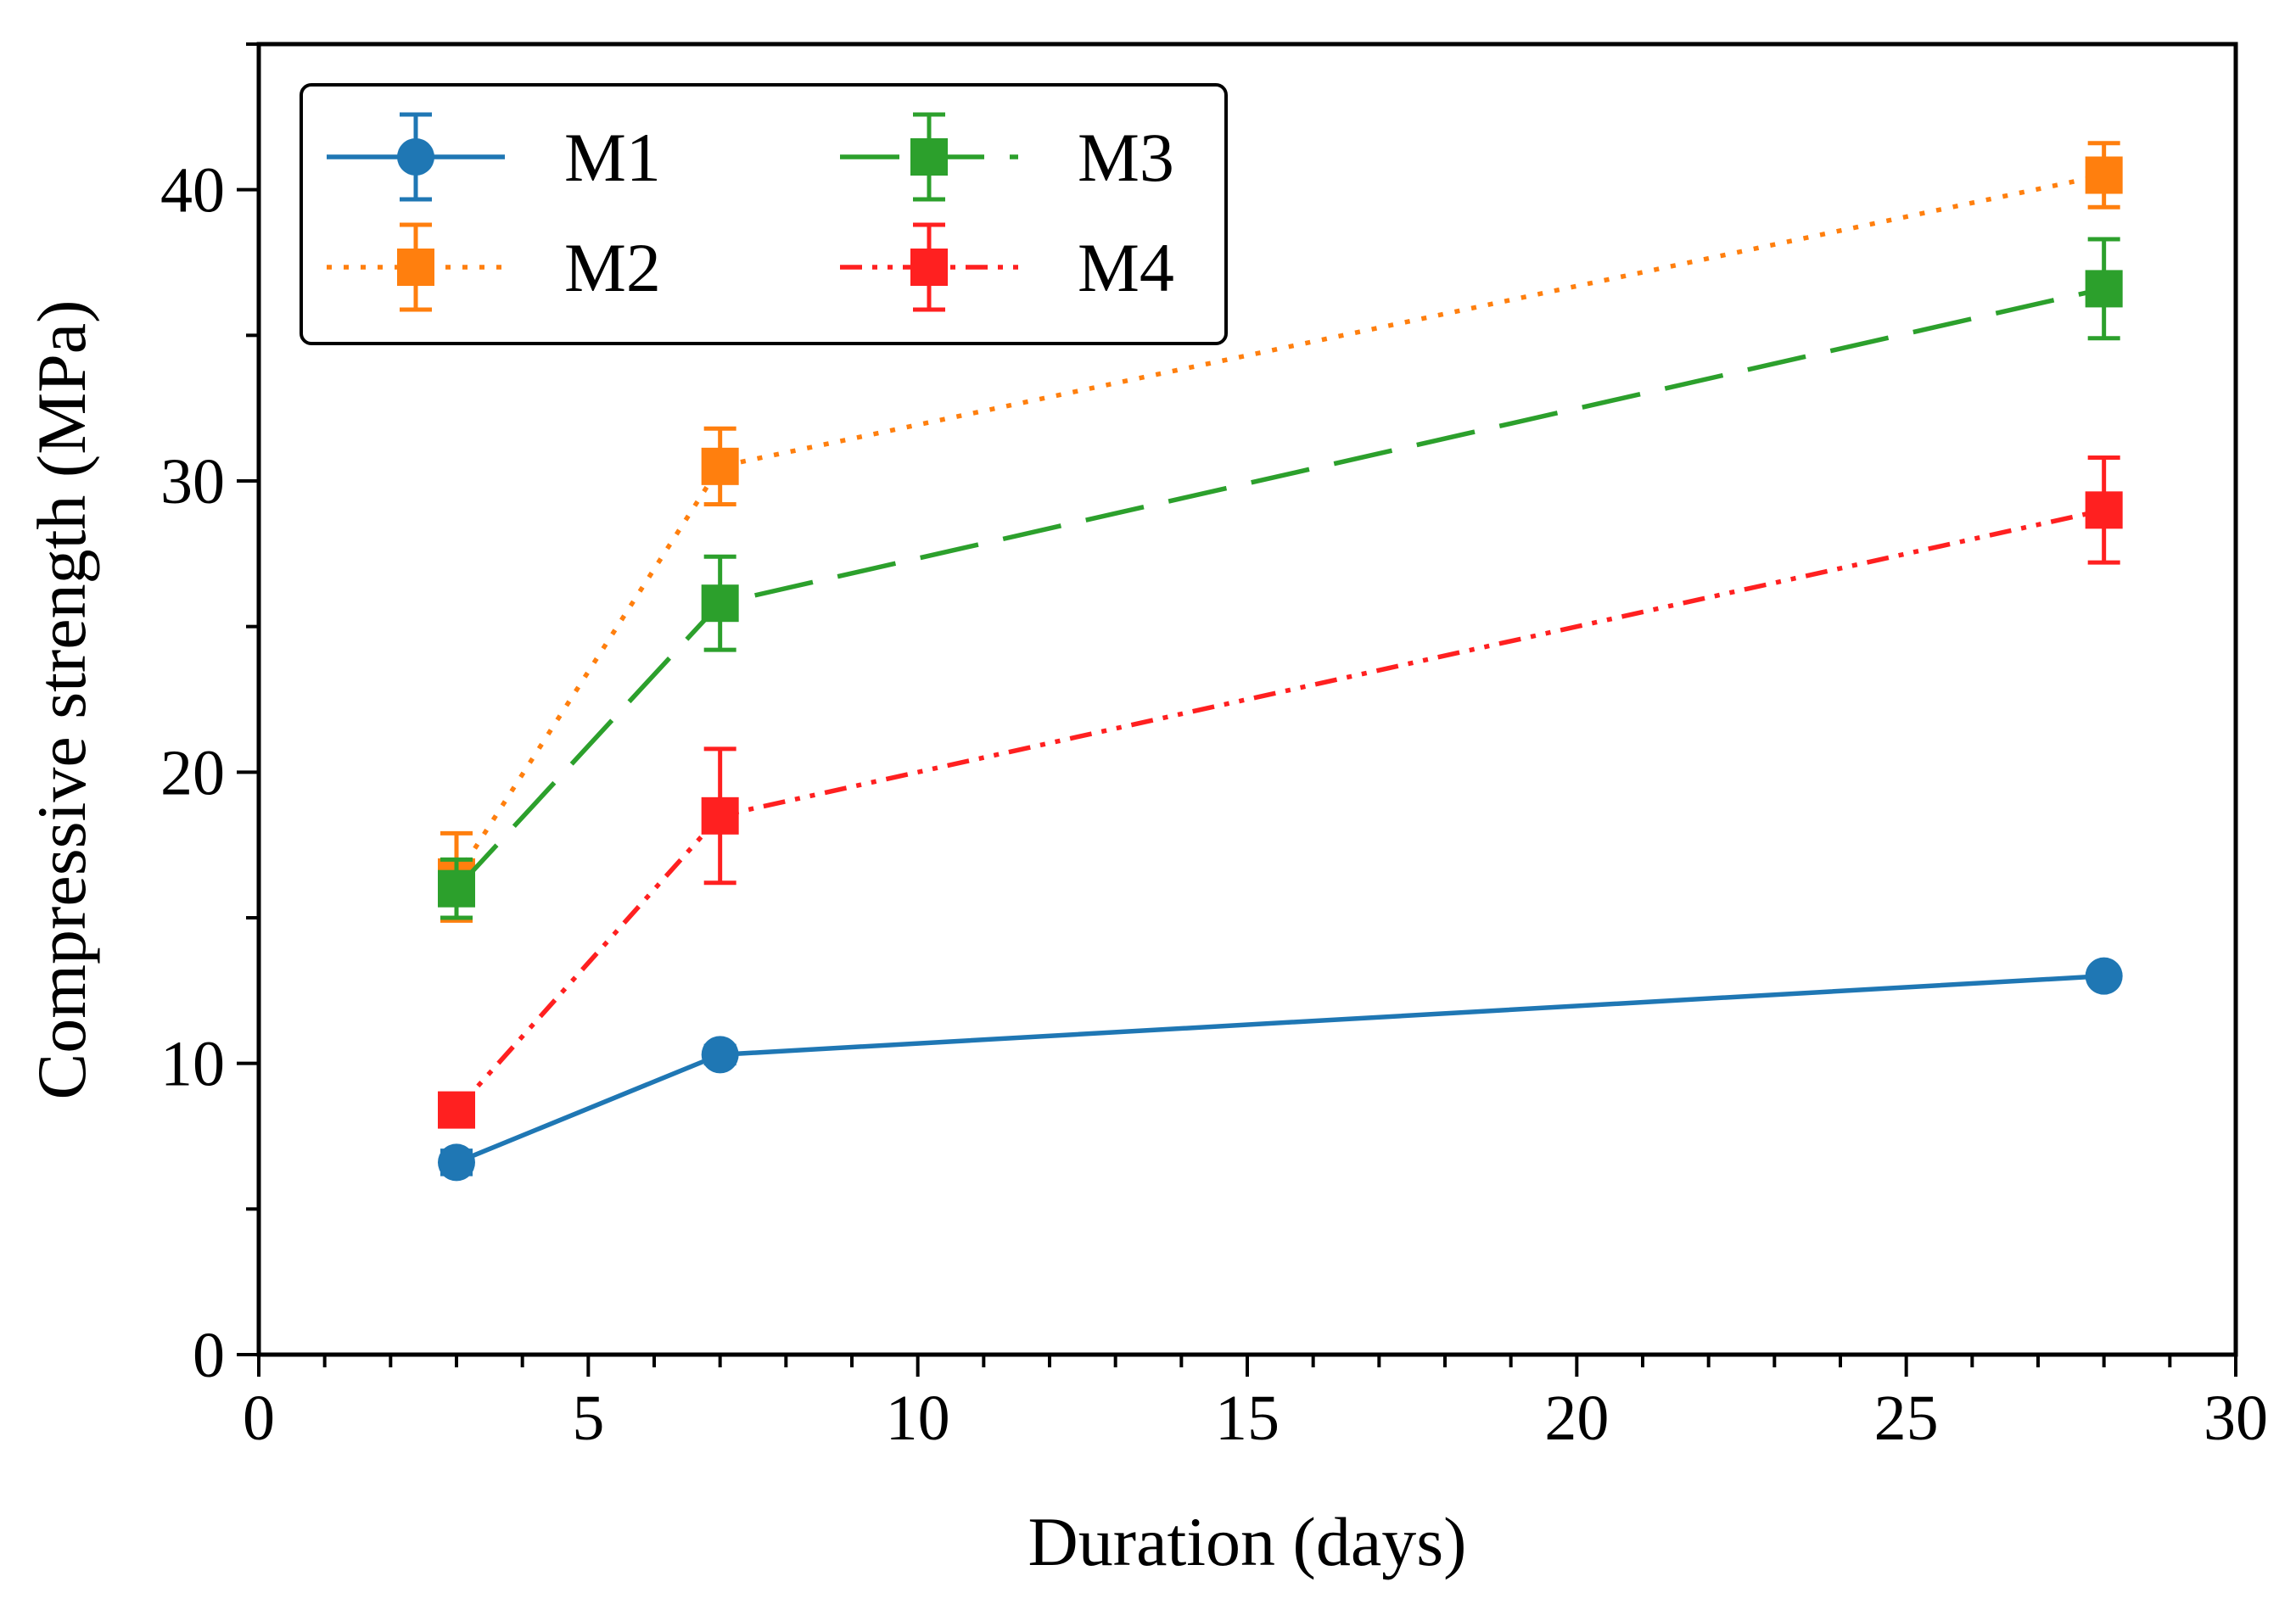 The image size is (2296, 1604). What do you see at coordinates (1280, 1069) in the screenshot?
I see `series-m1` at bounding box center [1280, 1069].